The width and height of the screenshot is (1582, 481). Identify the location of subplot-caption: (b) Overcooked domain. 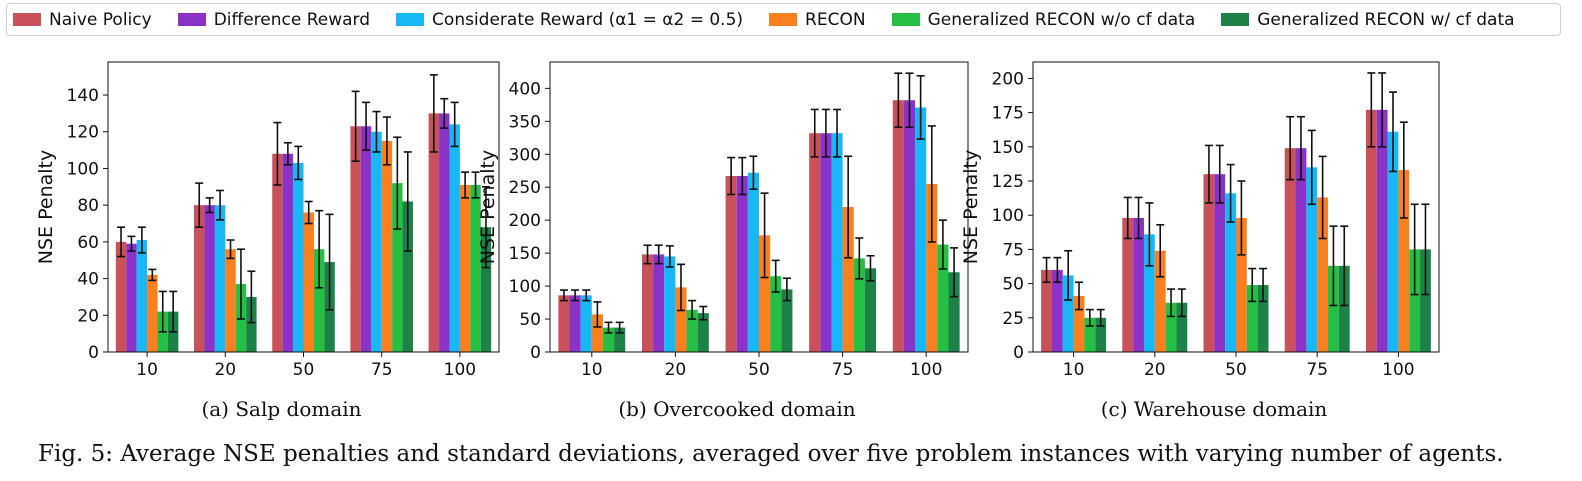
(736, 409).